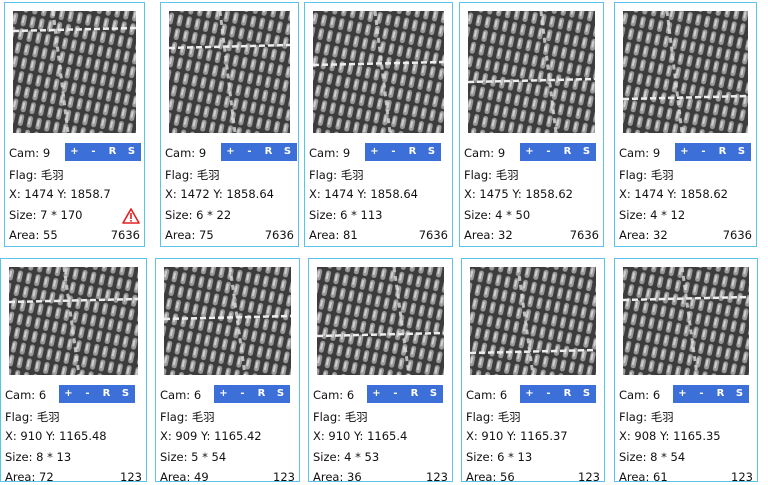 This screenshot has width=768, height=485. What do you see at coordinates (195, 194) in the screenshot?
I see `x-value: 1472` at bounding box center [195, 194].